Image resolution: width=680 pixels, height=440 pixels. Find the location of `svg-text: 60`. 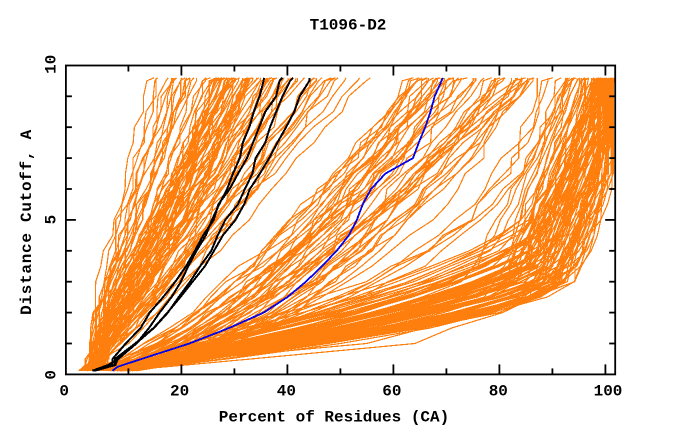

svg-text: 60 is located at coordinates (391, 392).